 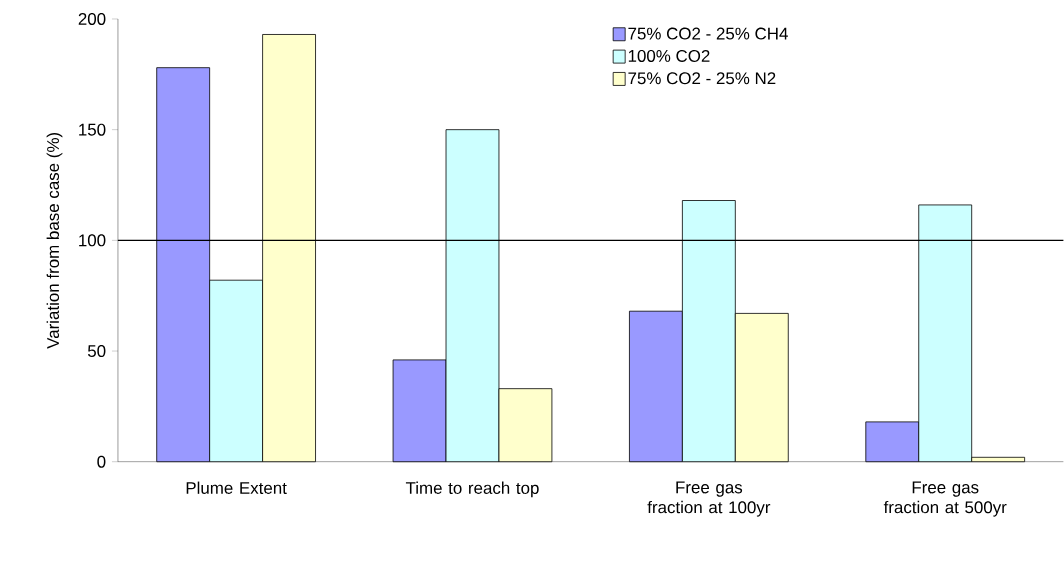 What do you see at coordinates (702, 78) in the screenshot?
I see `legend-label: 75% CO2 - 25% N2` at bounding box center [702, 78].